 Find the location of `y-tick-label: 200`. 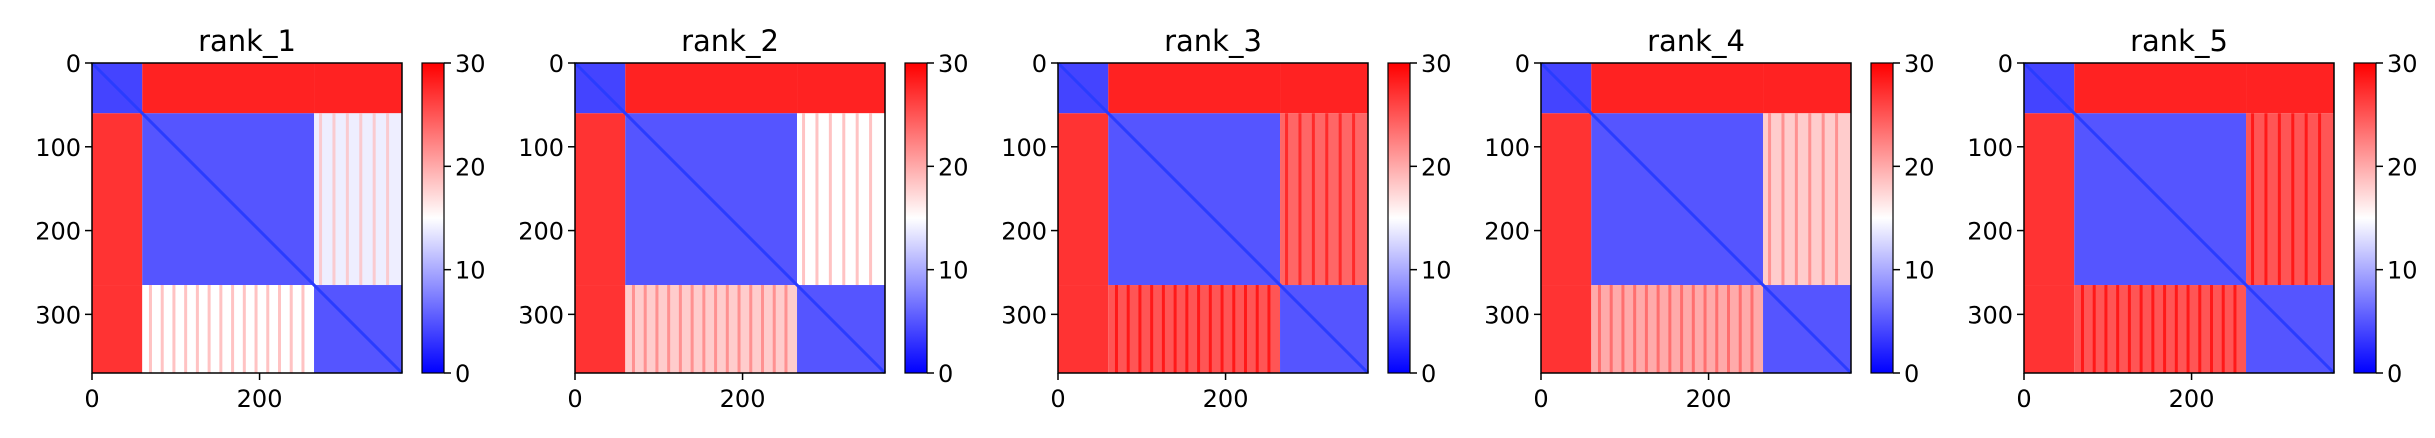

y-tick-label: 200 is located at coordinates (1990, 232).